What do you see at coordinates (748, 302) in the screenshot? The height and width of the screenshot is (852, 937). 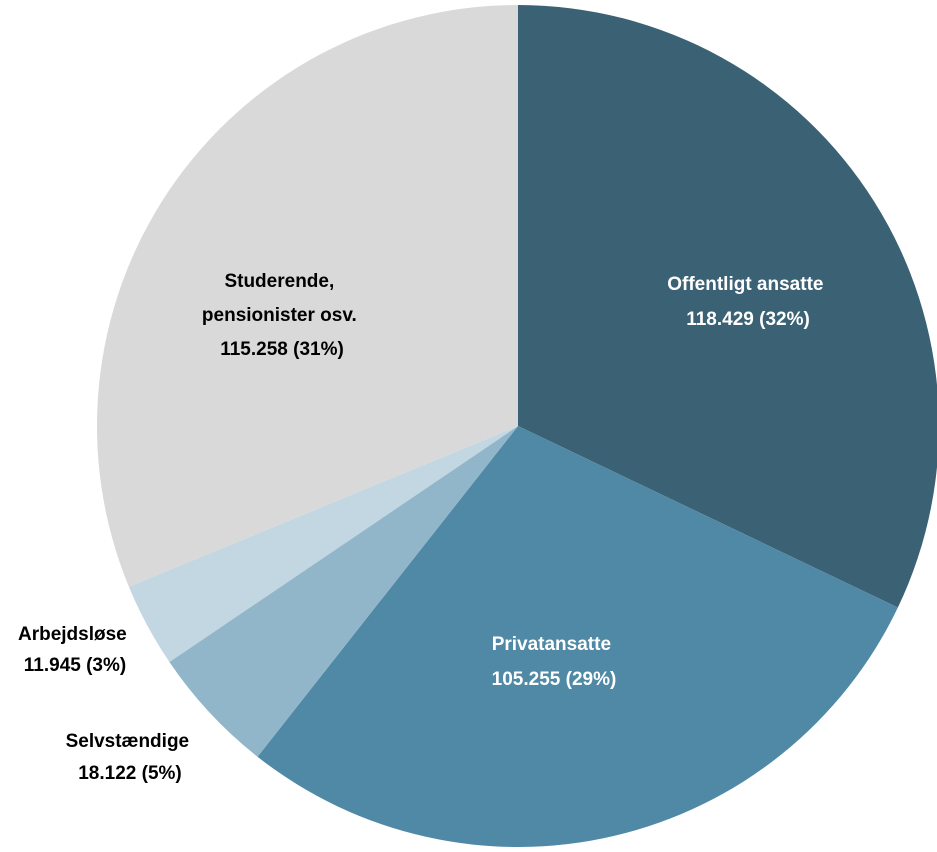 I see `slice-label-offentligt-ansatte: Offentligt ansatte 118.429 (32%)` at bounding box center [748, 302].